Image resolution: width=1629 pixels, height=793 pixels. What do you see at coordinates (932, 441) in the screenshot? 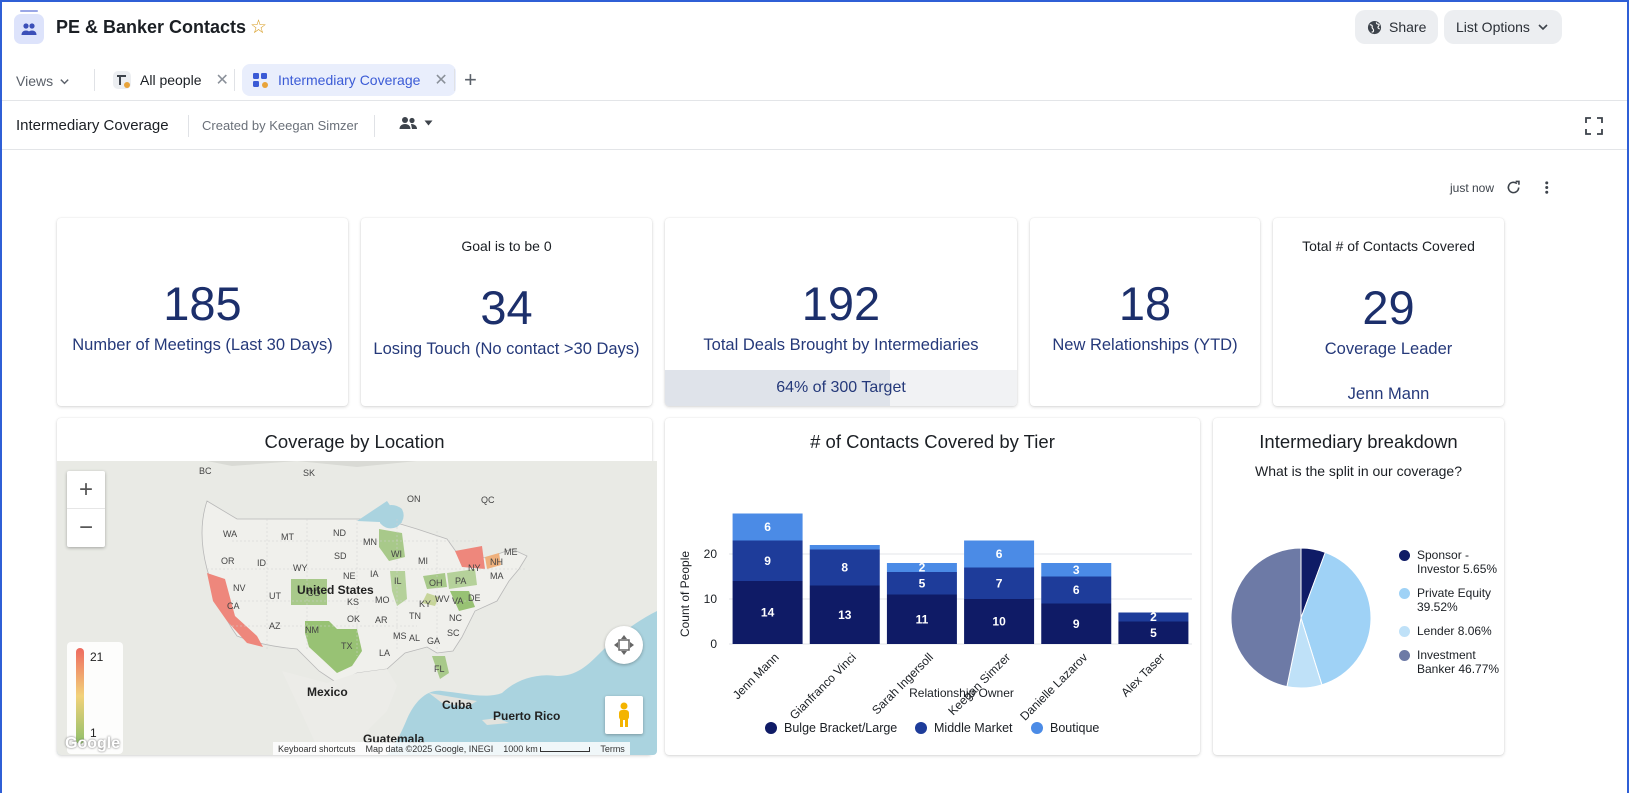
I see `card-title: # of Contacts Covered by Tier` at bounding box center [932, 441].